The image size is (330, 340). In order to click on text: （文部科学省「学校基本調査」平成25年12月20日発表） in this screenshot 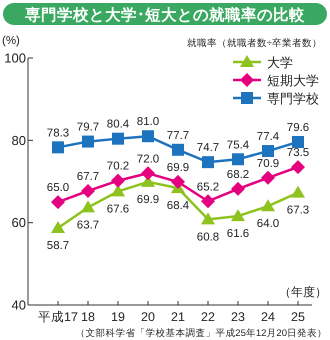, I will do `click(201, 333)`.